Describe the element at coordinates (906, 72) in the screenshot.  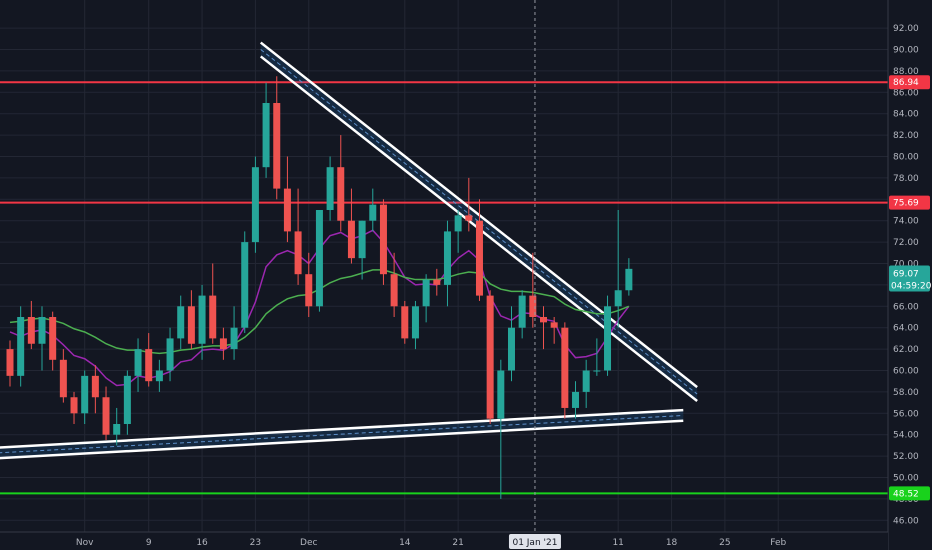
I see `price-tick-label: 88.00` at that location.